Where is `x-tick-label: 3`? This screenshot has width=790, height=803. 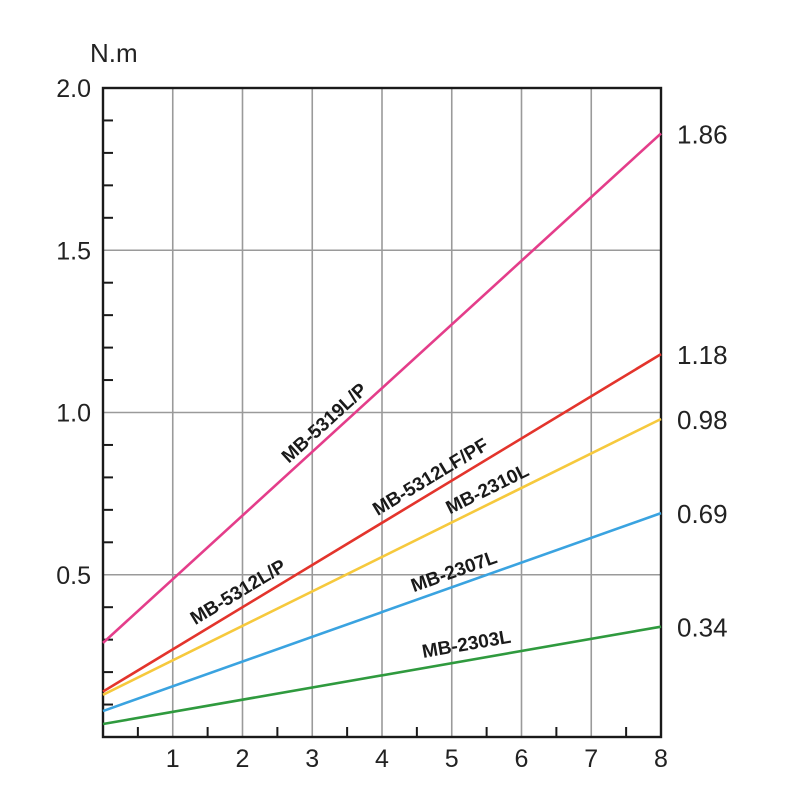 x-tick-label: 3 is located at coordinates (312, 759).